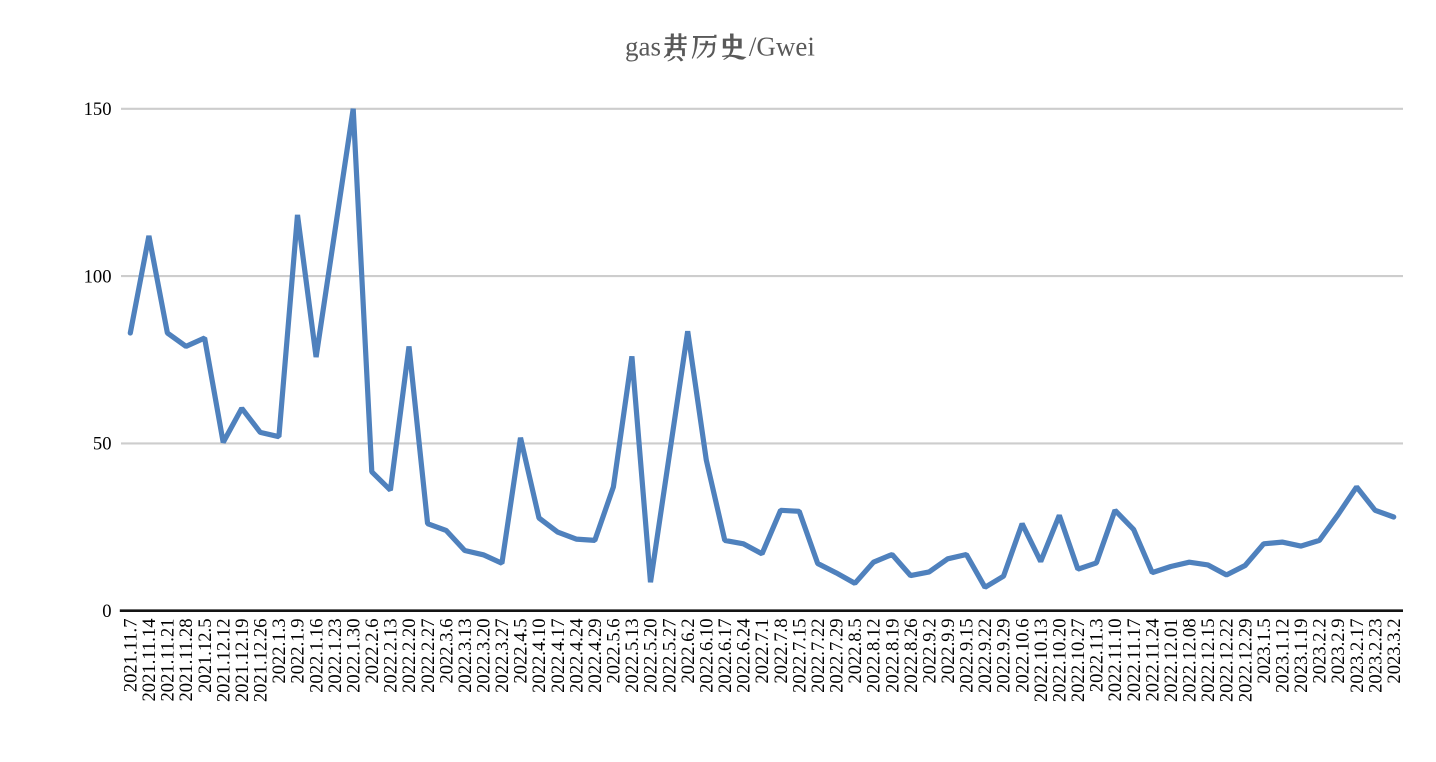 The height and width of the screenshot is (762, 1436). I want to click on svg-text: 2022.8.12, so click(874, 656).